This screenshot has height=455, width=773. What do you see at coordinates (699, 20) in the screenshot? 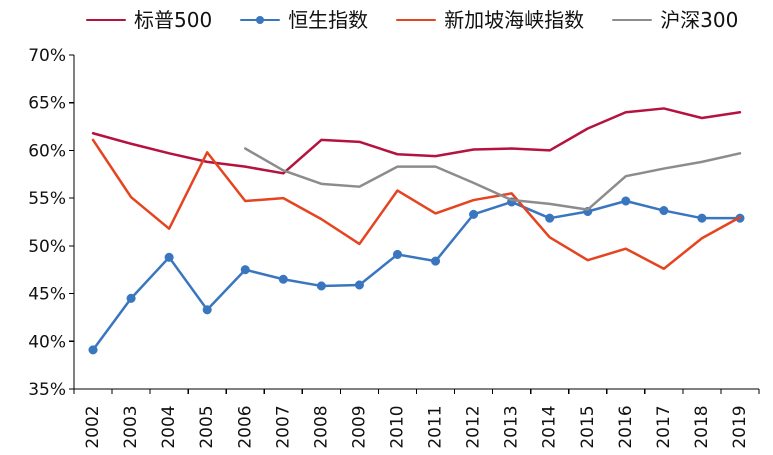
I see `legend-label-csi300: 沪深300` at bounding box center [699, 20].